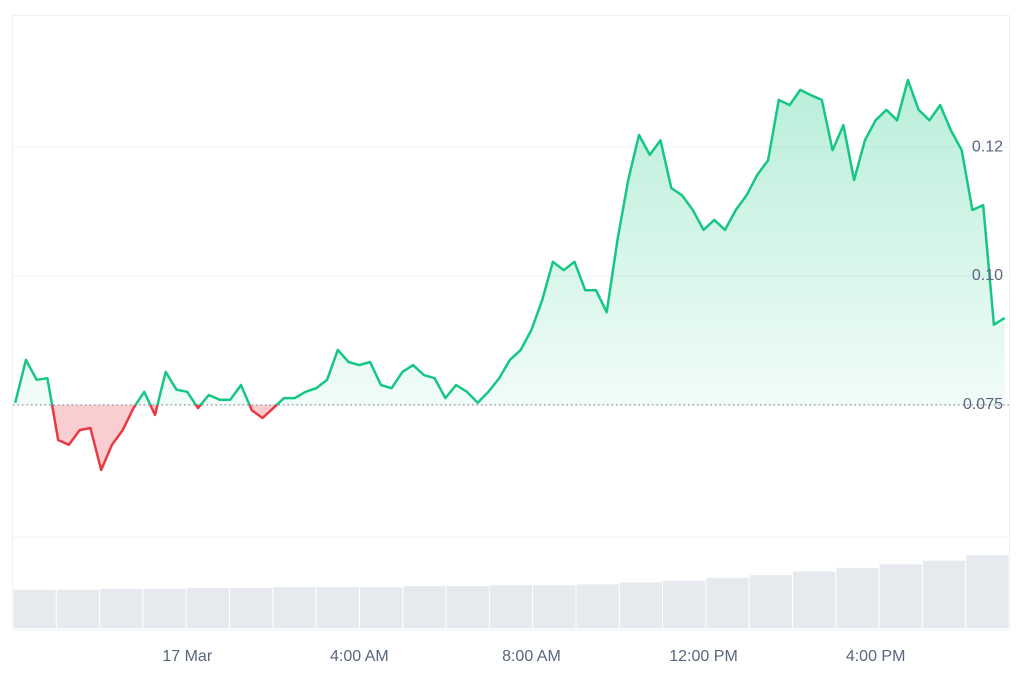 The image size is (1024, 688). Describe the element at coordinates (531, 656) in the screenshot. I see `x-tick-label: 8:00 AM` at that location.